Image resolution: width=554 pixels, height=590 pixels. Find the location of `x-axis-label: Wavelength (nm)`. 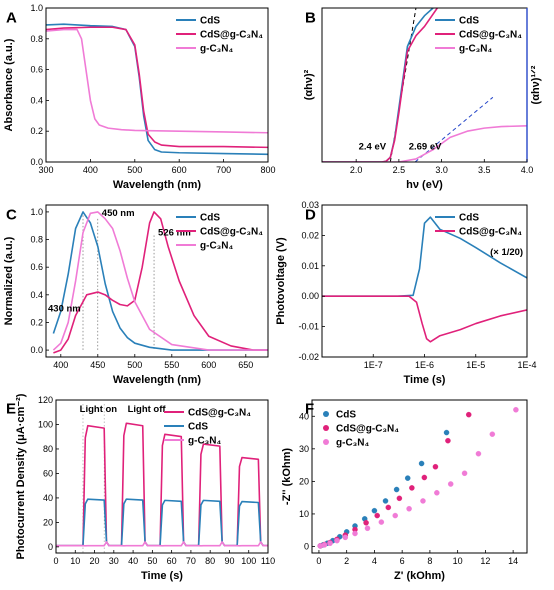

x-axis-label: Wavelength (nm) is located at coordinates (157, 185).